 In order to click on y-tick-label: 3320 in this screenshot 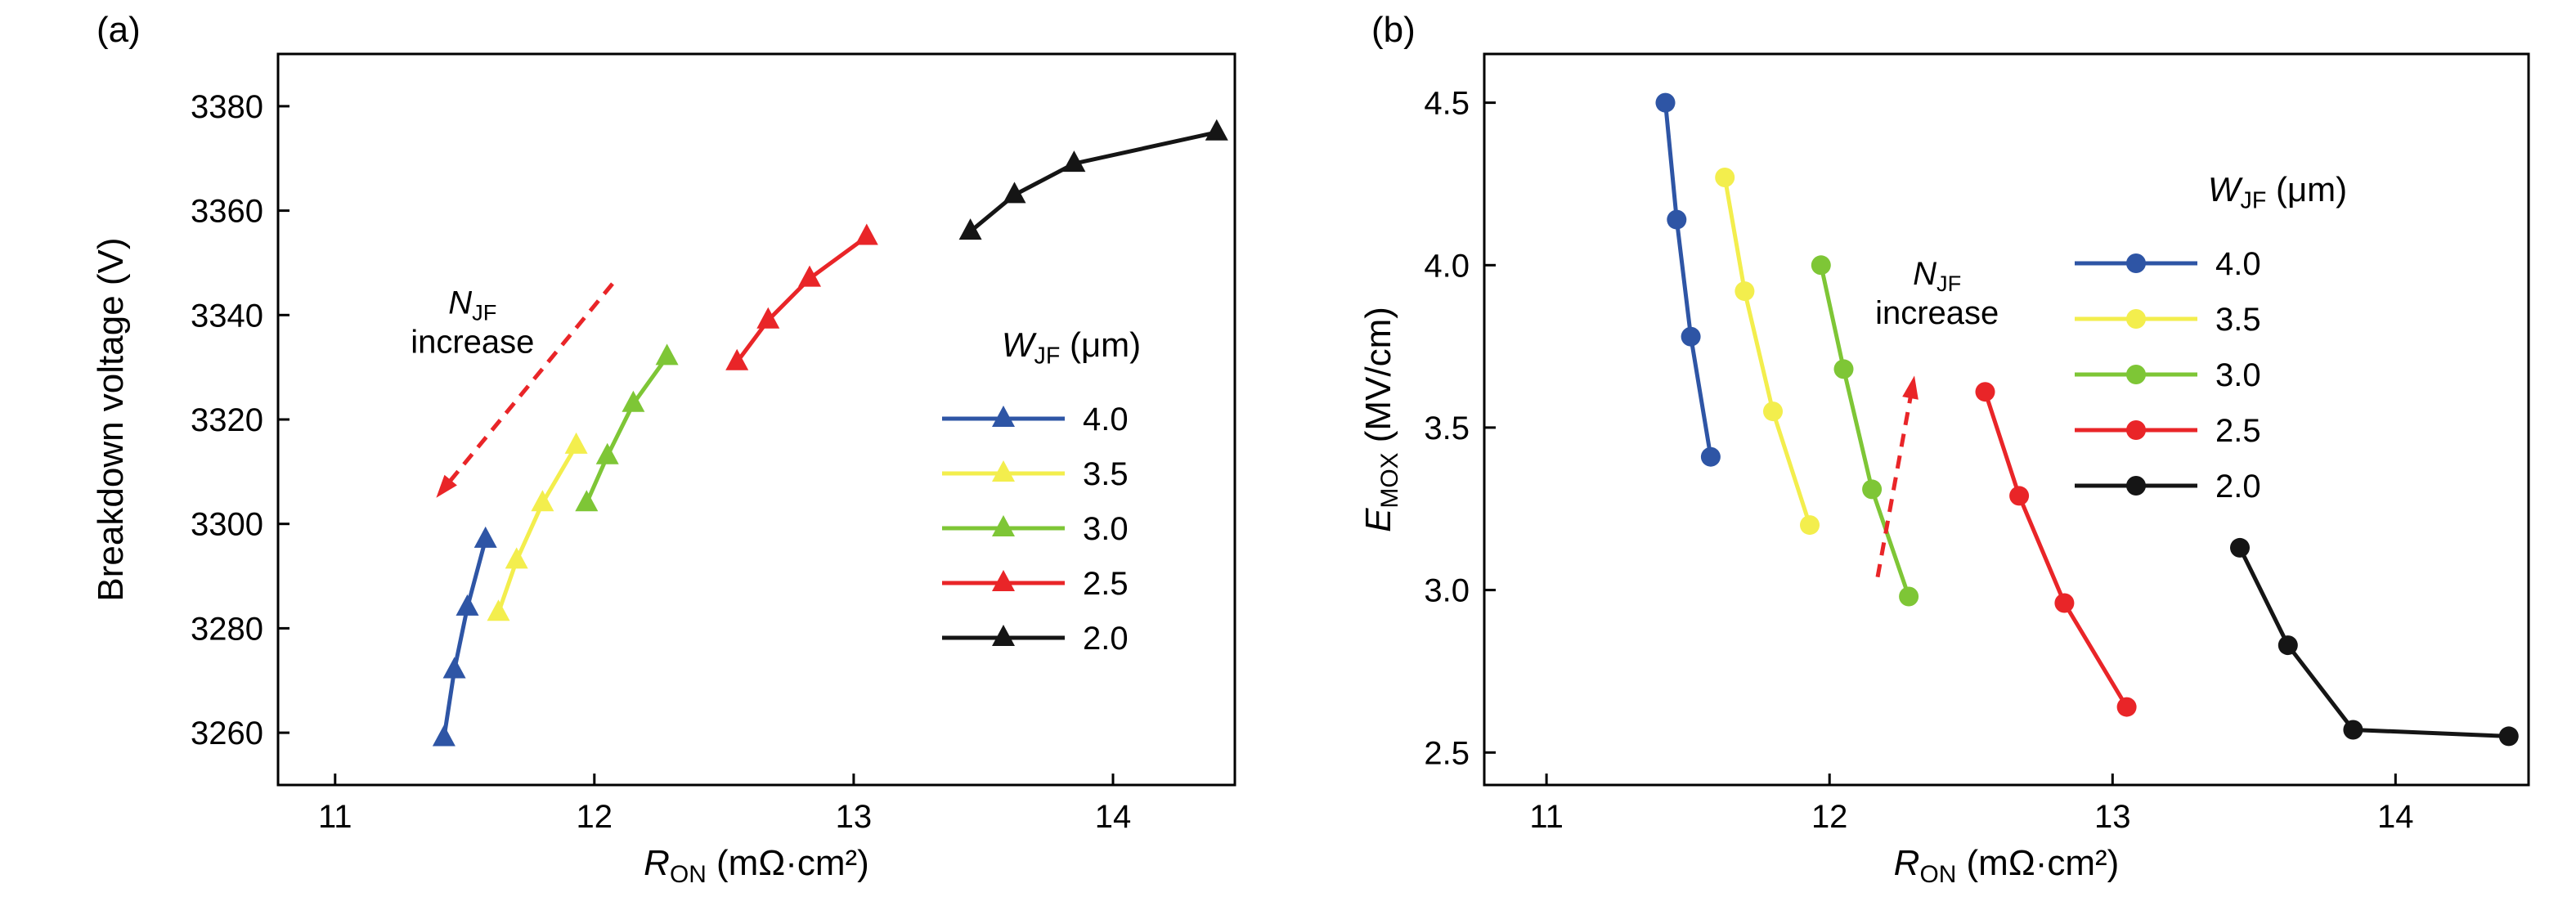, I will do `click(227, 420)`.